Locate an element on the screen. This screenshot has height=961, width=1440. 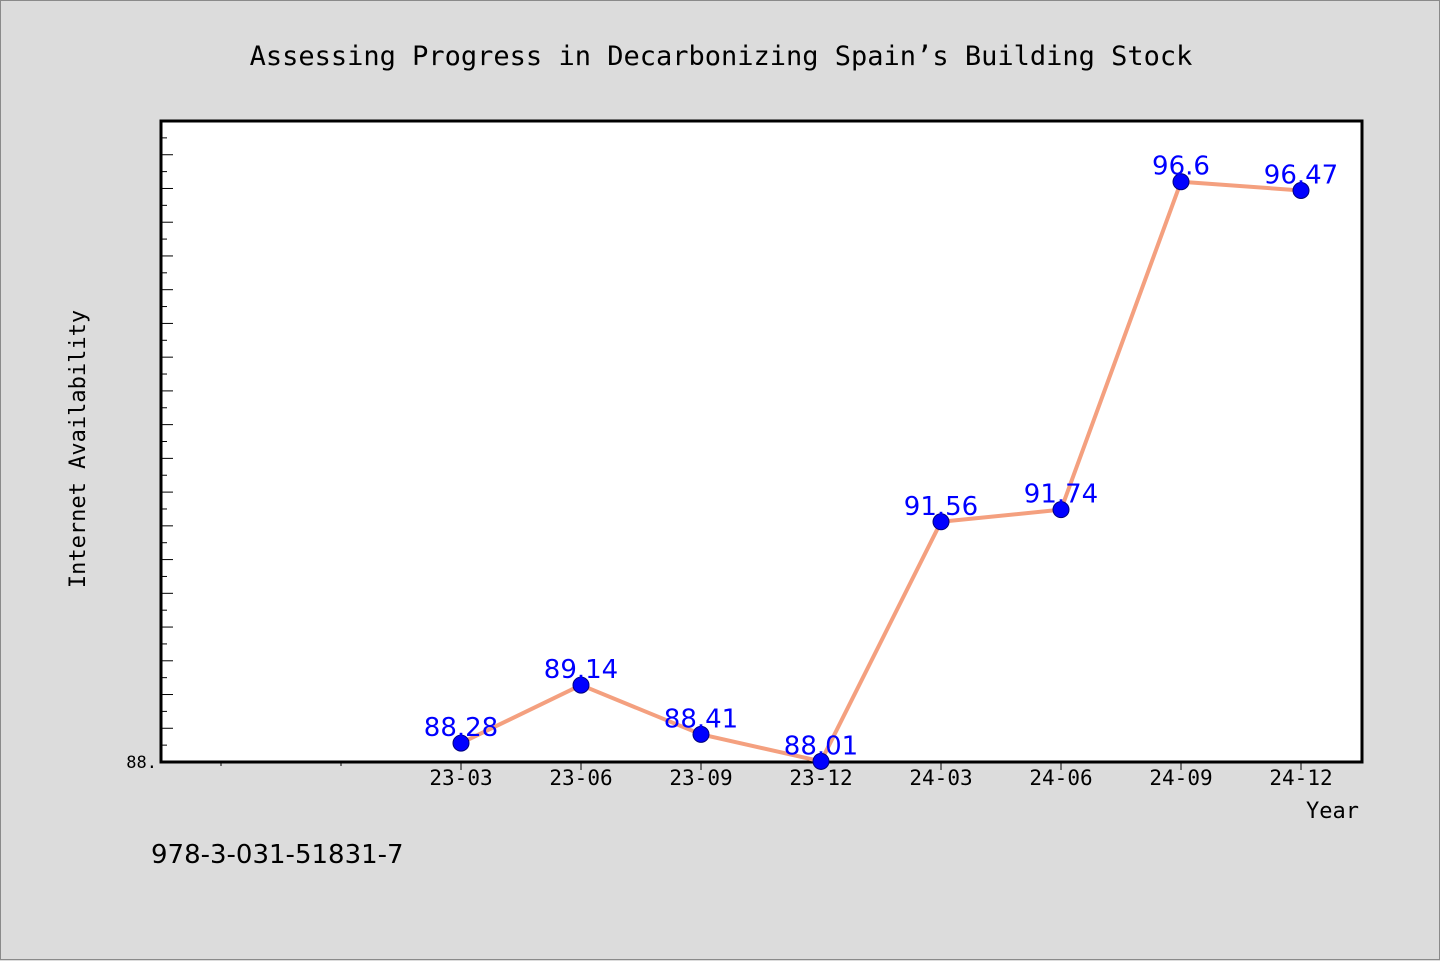
data-label: 91.56 is located at coordinates (941, 507).